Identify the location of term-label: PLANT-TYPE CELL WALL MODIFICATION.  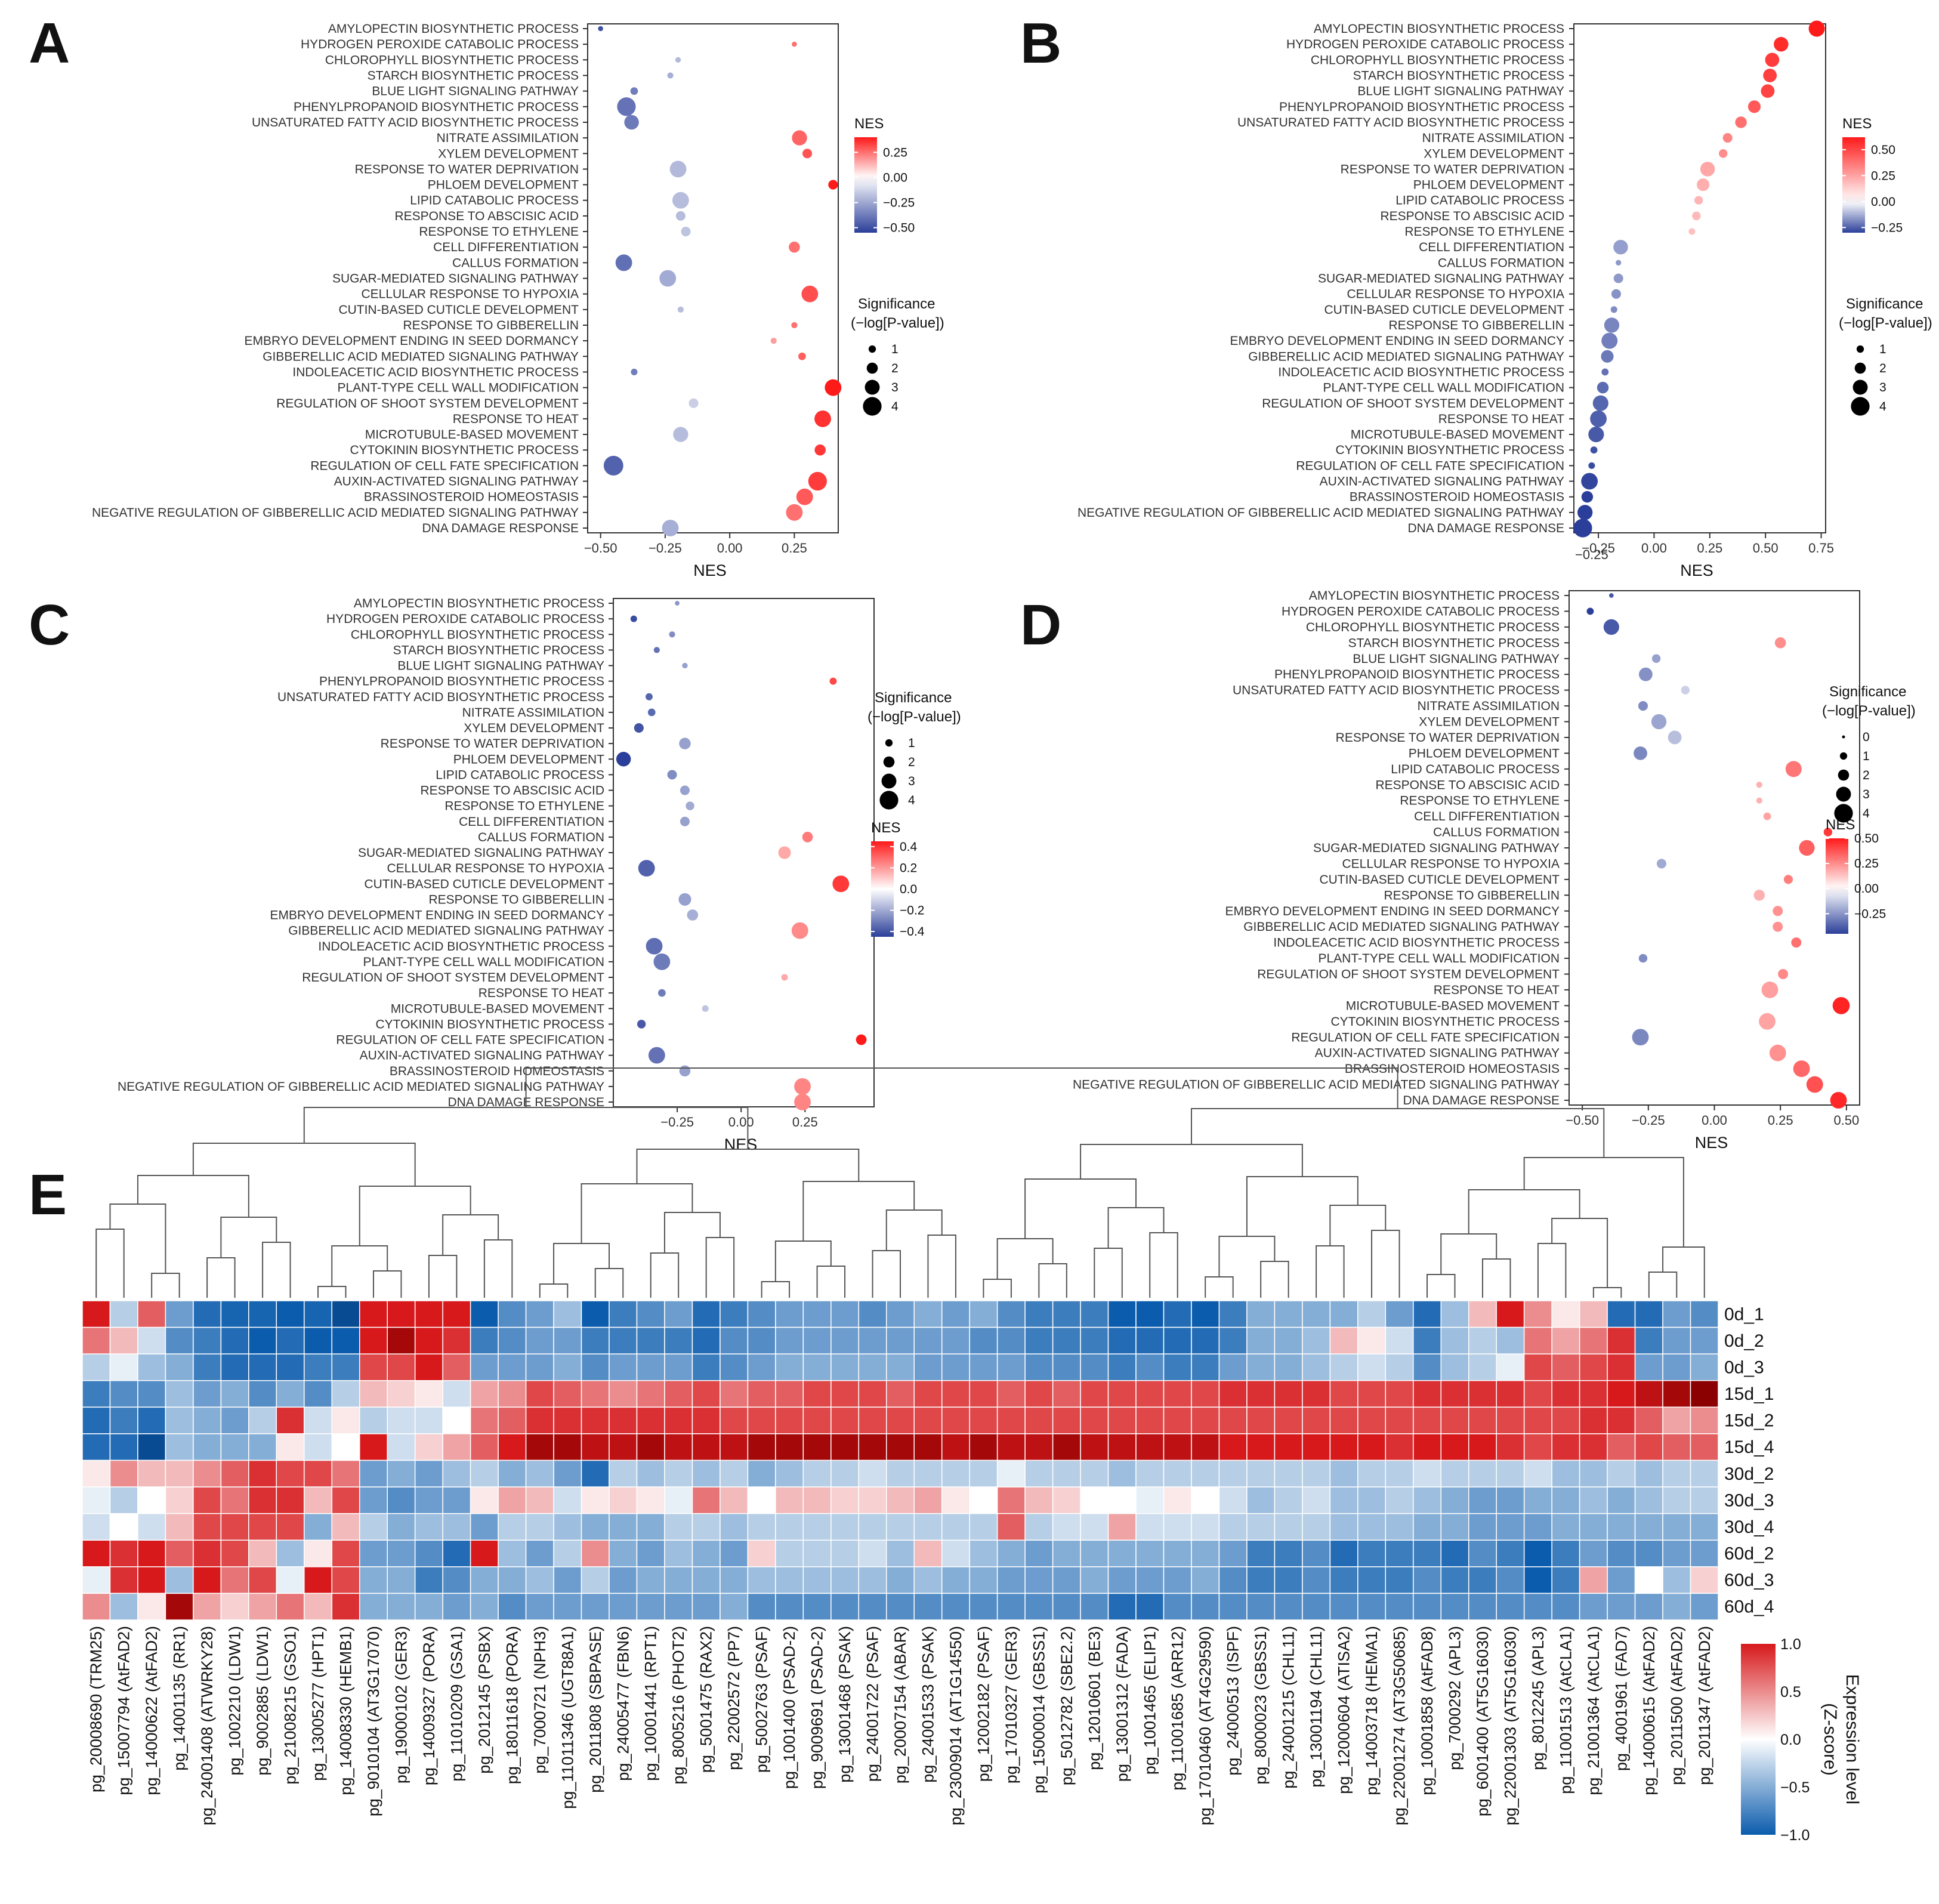
(483, 962).